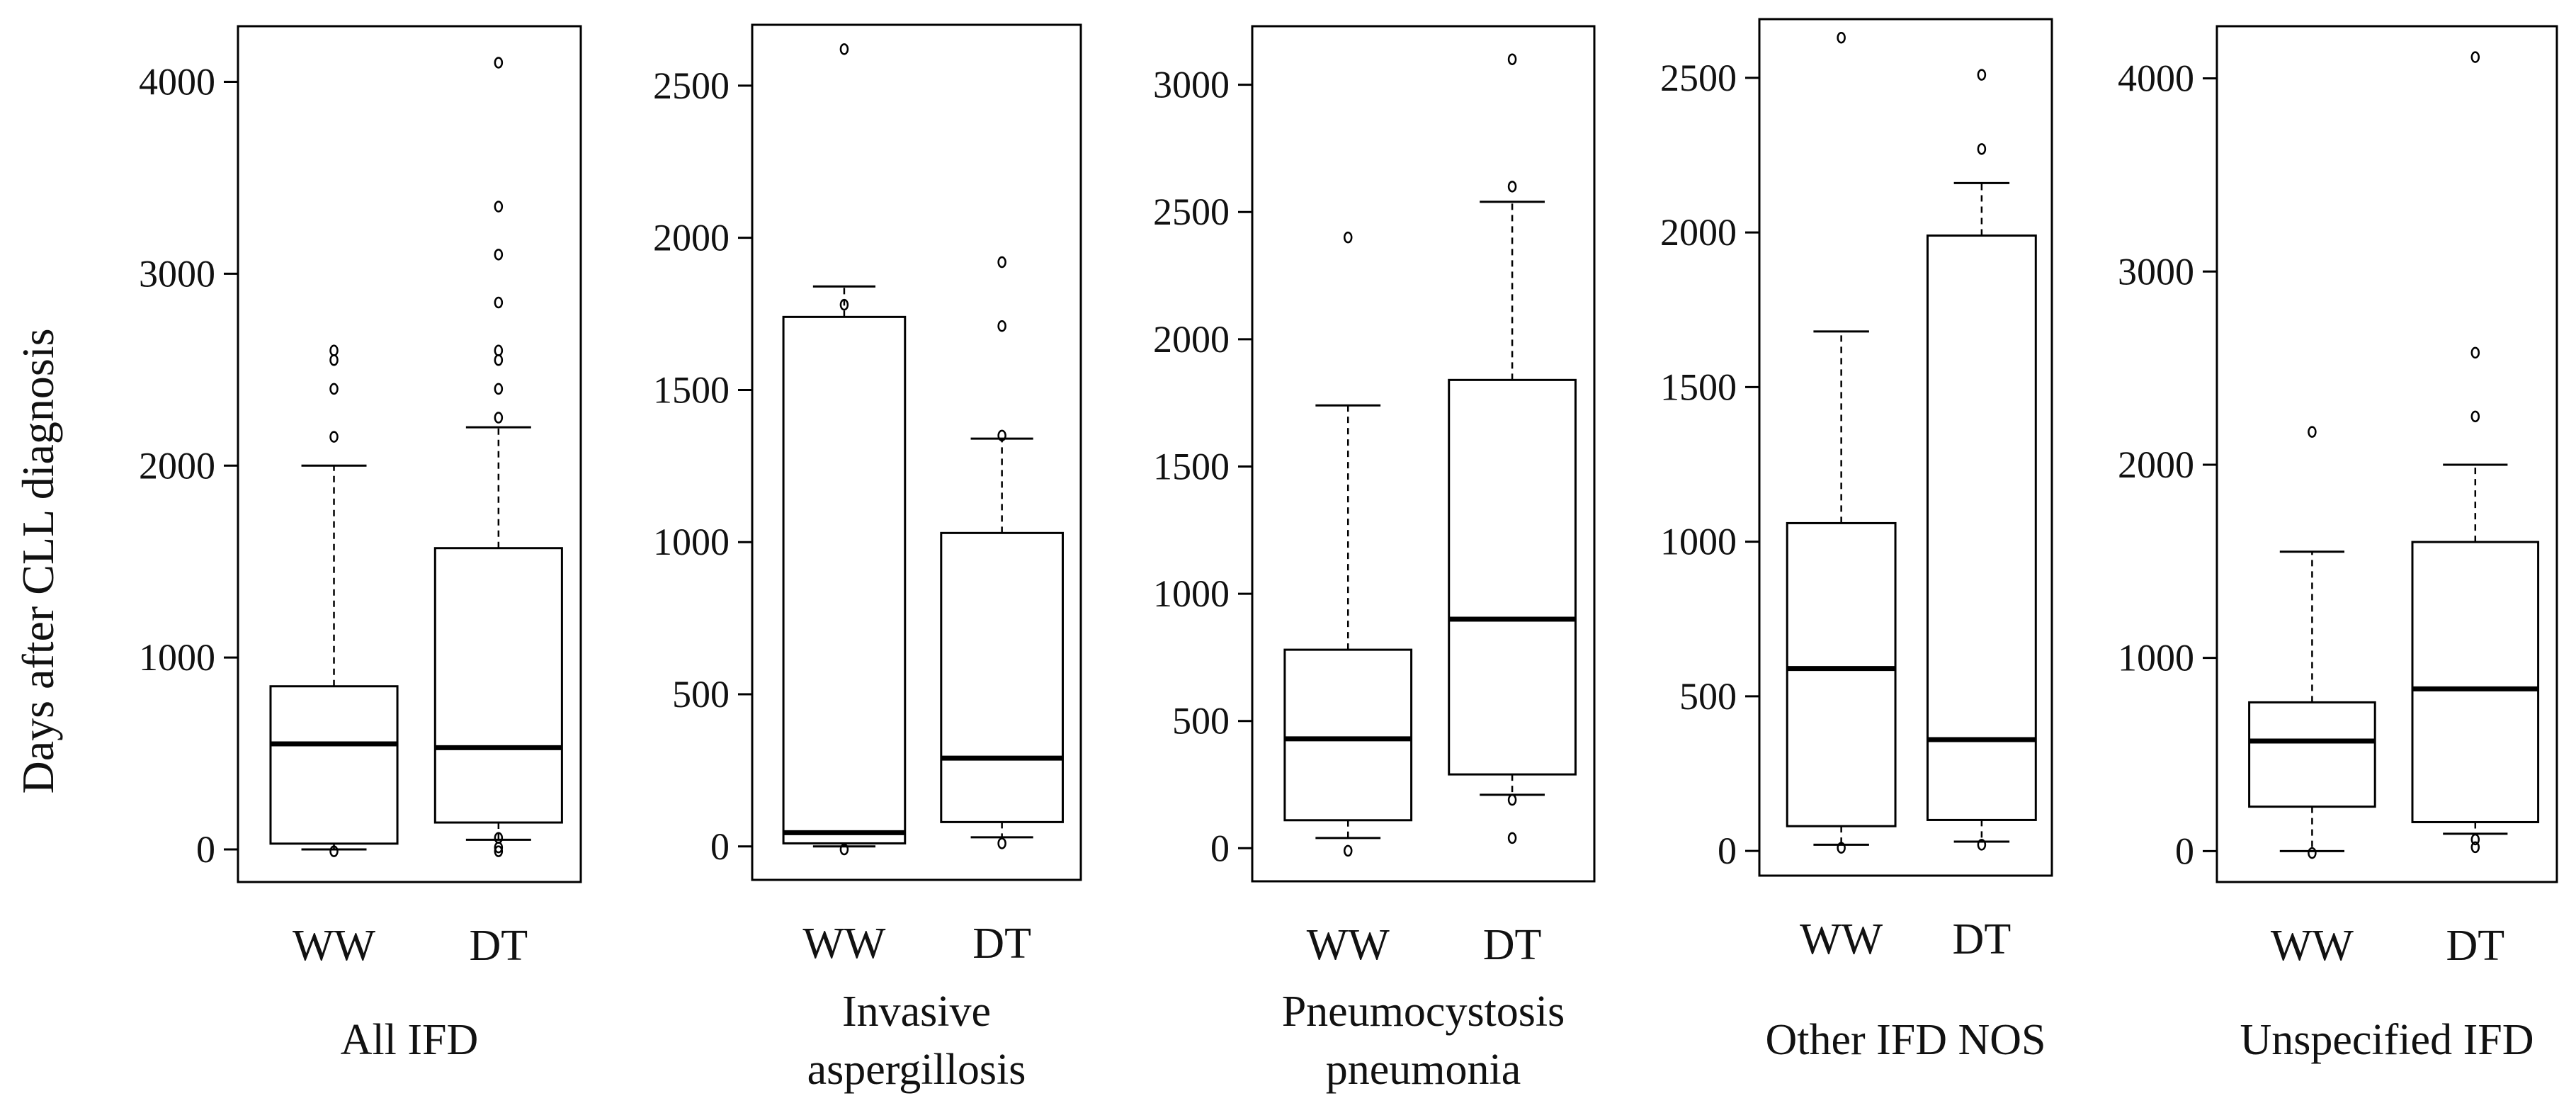  I want to click on panel-title: Other IFD NOS, so click(1905, 1040).